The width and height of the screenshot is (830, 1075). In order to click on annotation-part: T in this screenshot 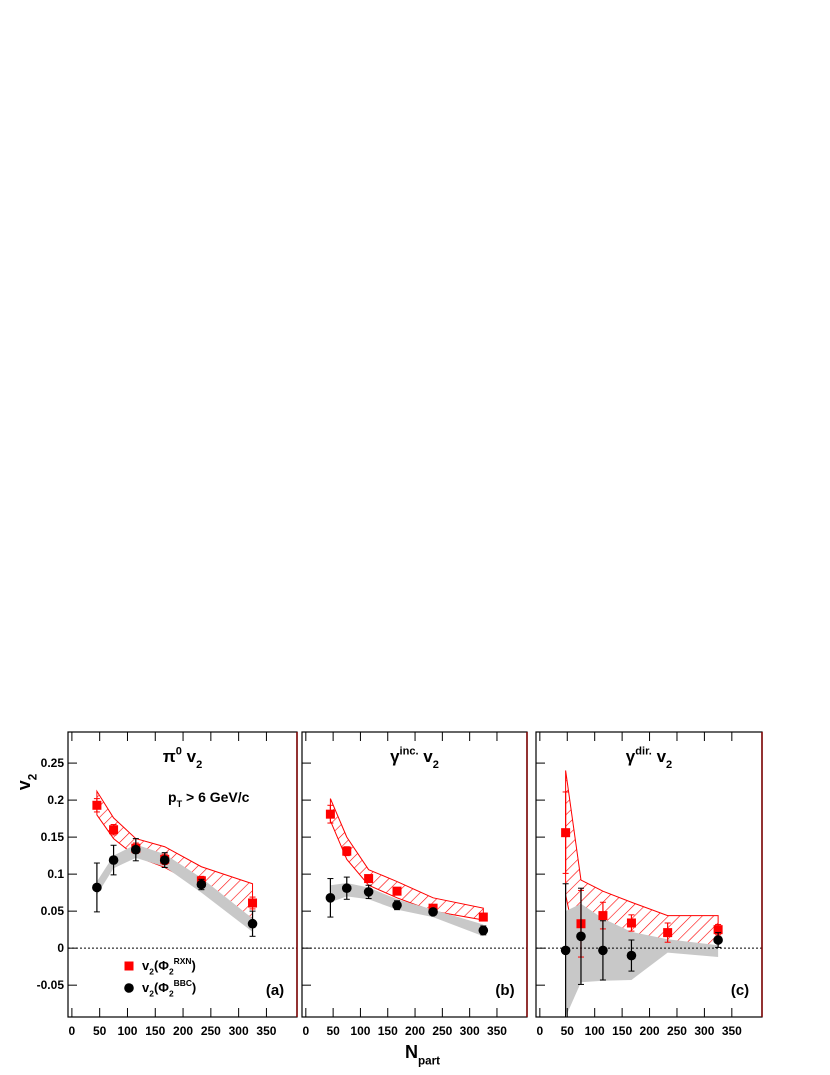, I will do `click(180, 804)`.